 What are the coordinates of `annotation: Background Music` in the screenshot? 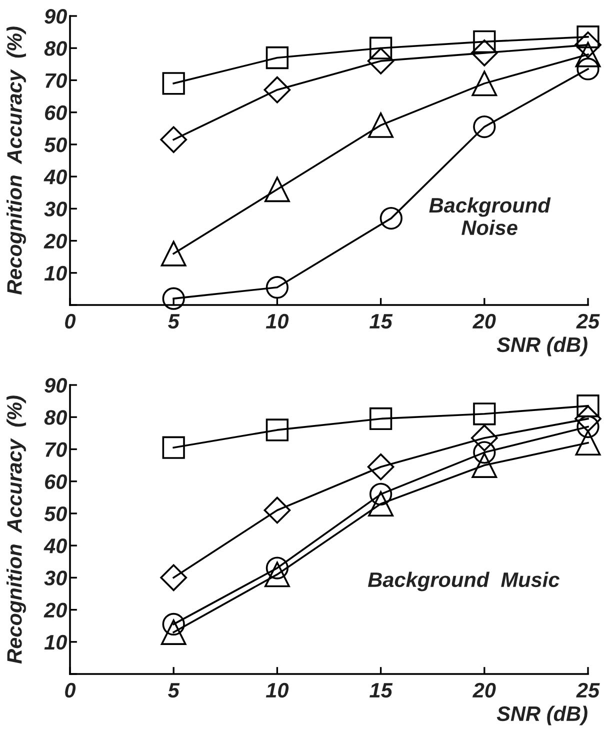 It's located at (464, 582).